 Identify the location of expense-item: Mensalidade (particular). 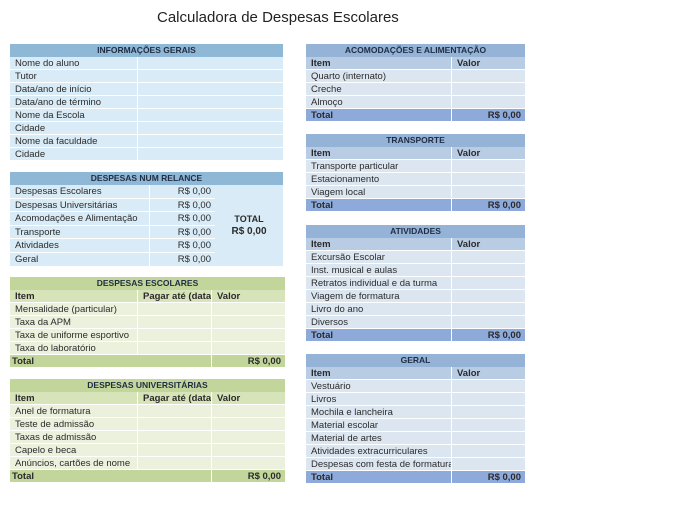
(74, 309).